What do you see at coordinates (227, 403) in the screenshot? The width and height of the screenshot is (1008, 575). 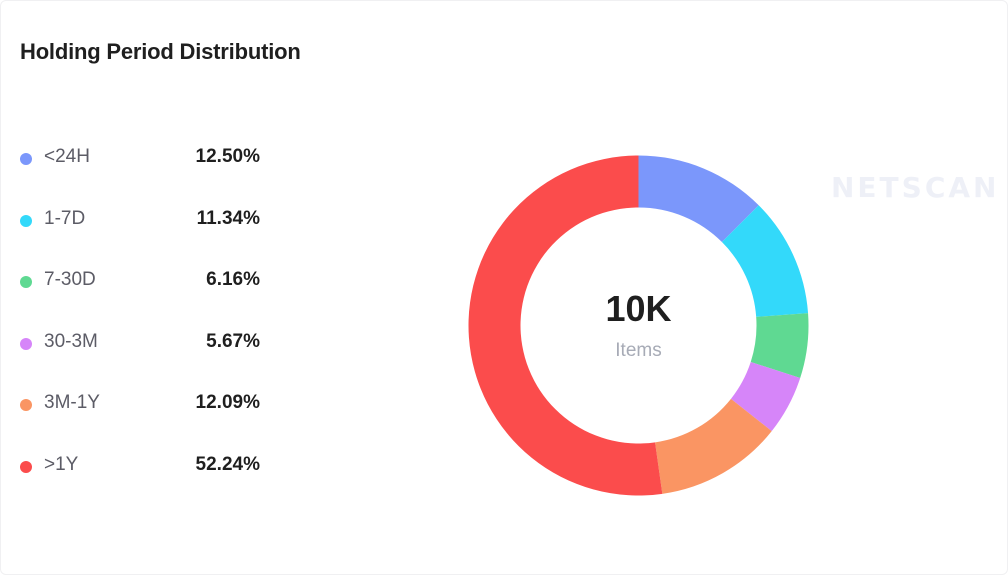 I see `legend-value: 12.09%` at bounding box center [227, 403].